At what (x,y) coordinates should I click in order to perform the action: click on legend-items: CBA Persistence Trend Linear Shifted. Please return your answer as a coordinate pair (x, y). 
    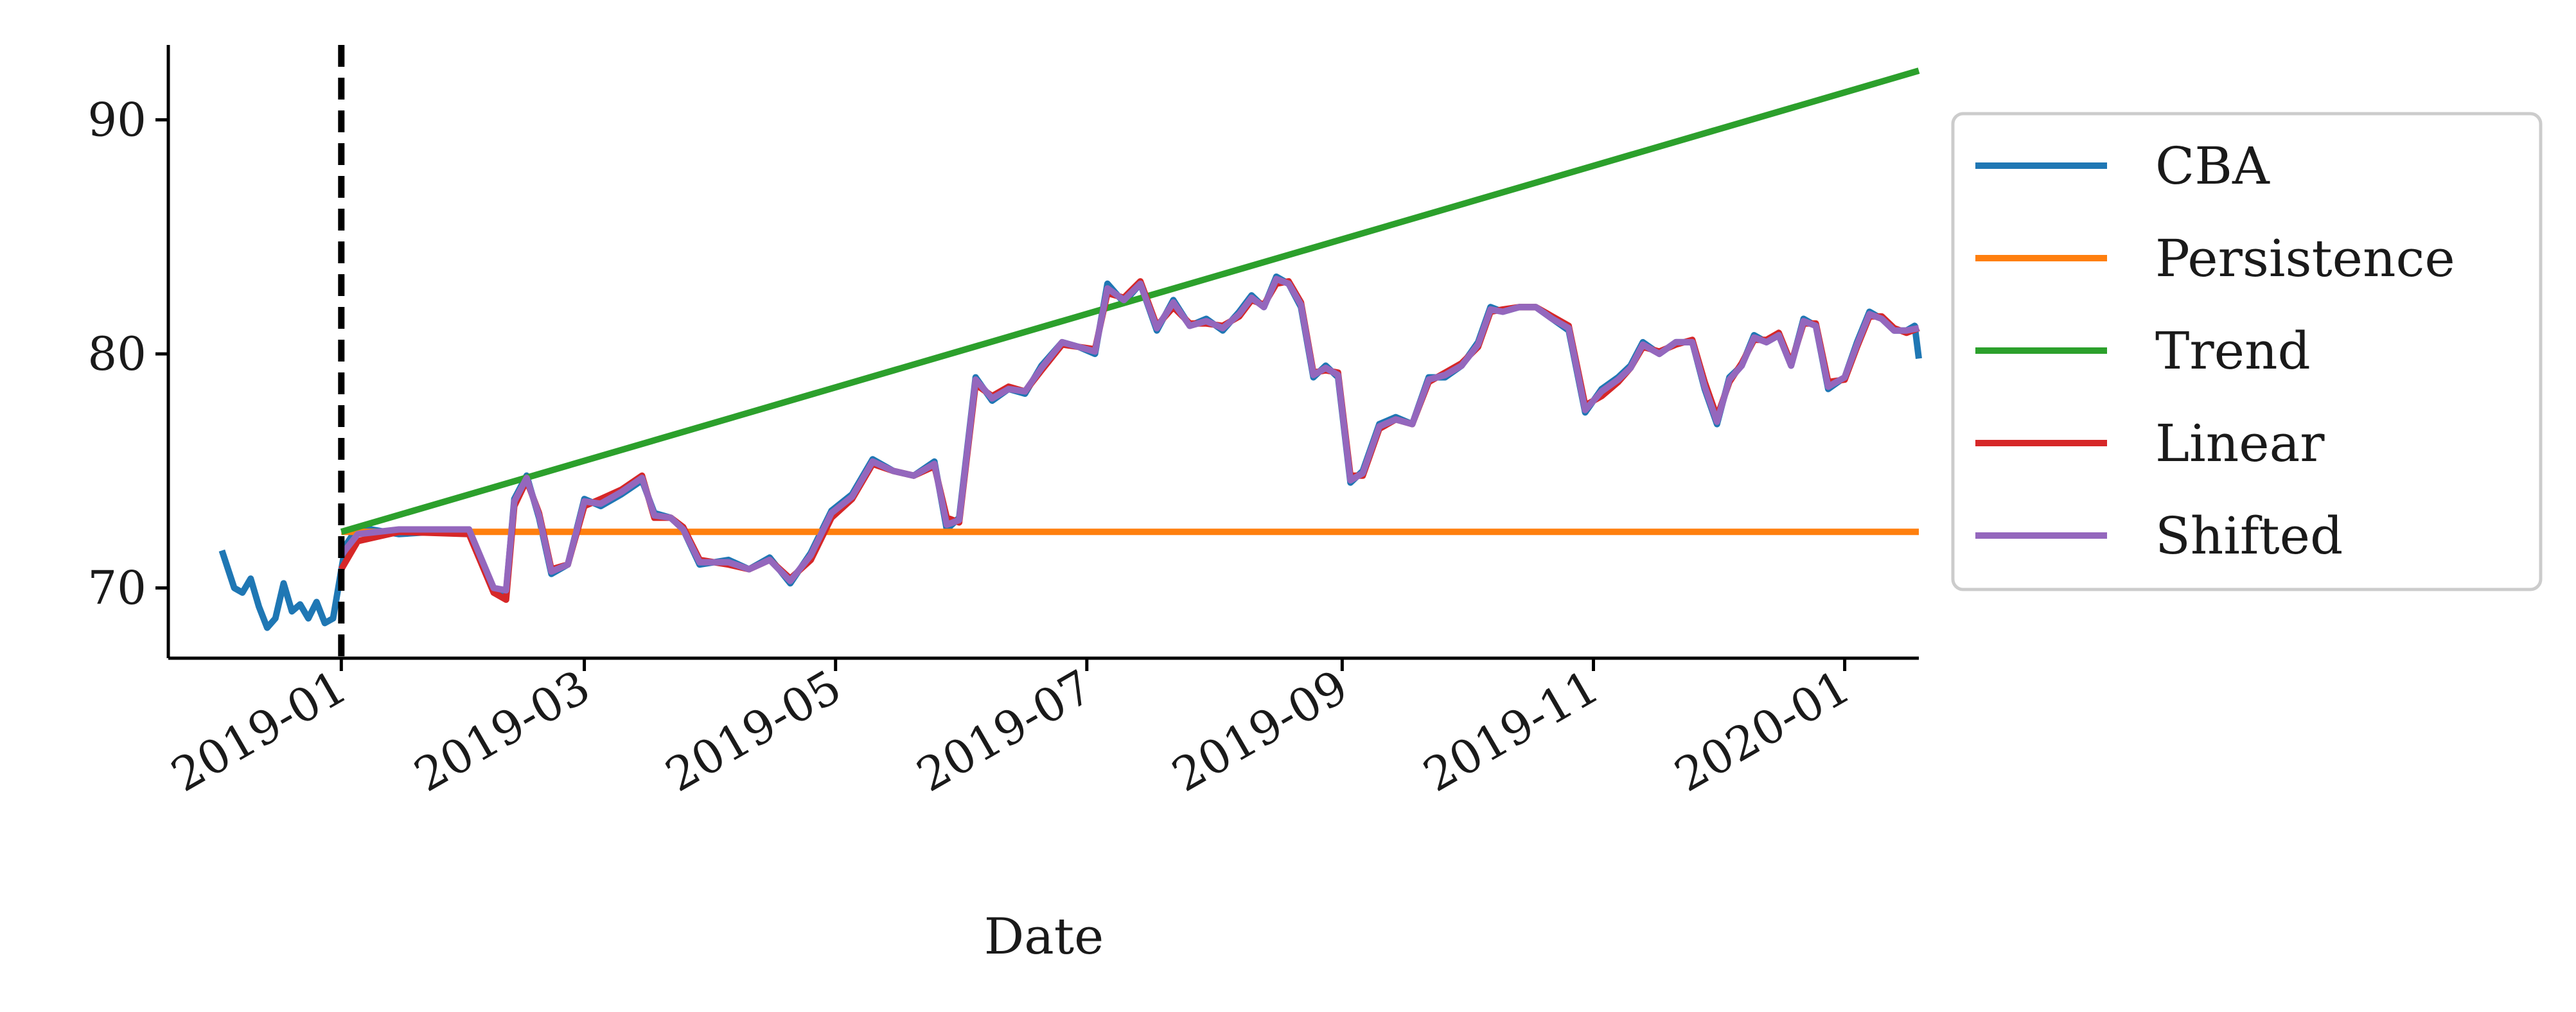
    Looking at the image, I should click on (2215, 351).